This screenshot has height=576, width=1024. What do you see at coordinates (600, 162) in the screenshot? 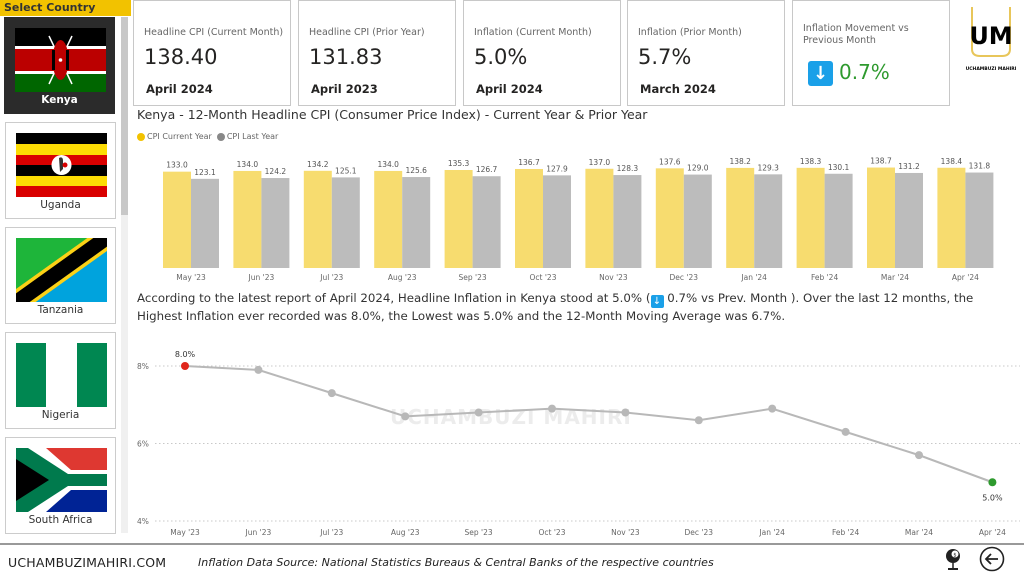
I see `bar-data-label: 137.0` at bounding box center [600, 162].